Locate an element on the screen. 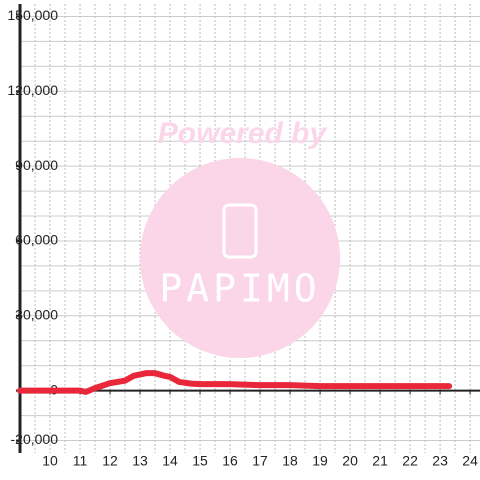 Image resolution: width=480 pixels, height=480 pixels. x-tick-label: 13 is located at coordinates (140, 461).